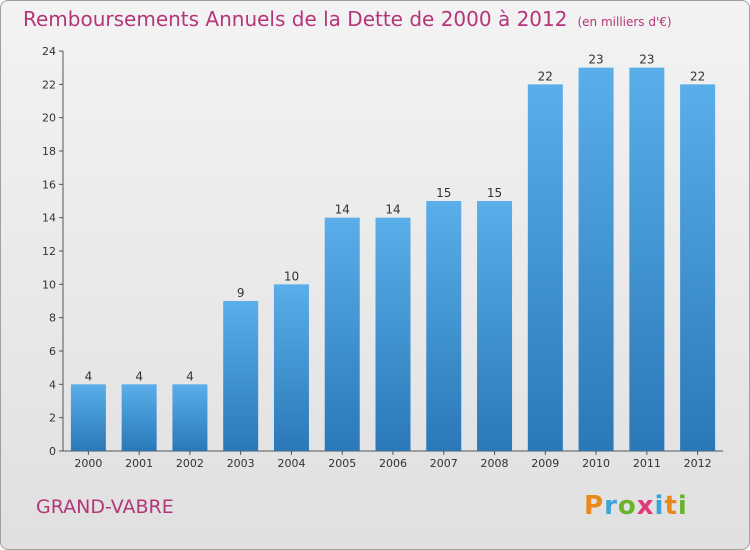 This screenshot has width=750, height=550. I want to click on data-label: 9, so click(241, 293).